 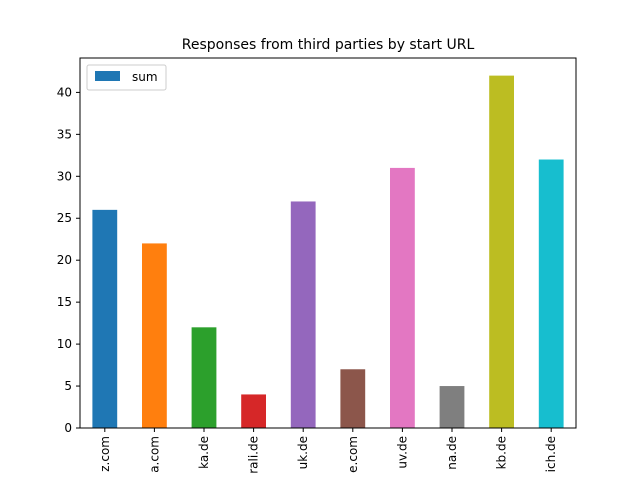 What do you see at coordinates (551, 454) in the screenshot?
I see `x-tick-label: ich.de` at bounding box center [551, 454].